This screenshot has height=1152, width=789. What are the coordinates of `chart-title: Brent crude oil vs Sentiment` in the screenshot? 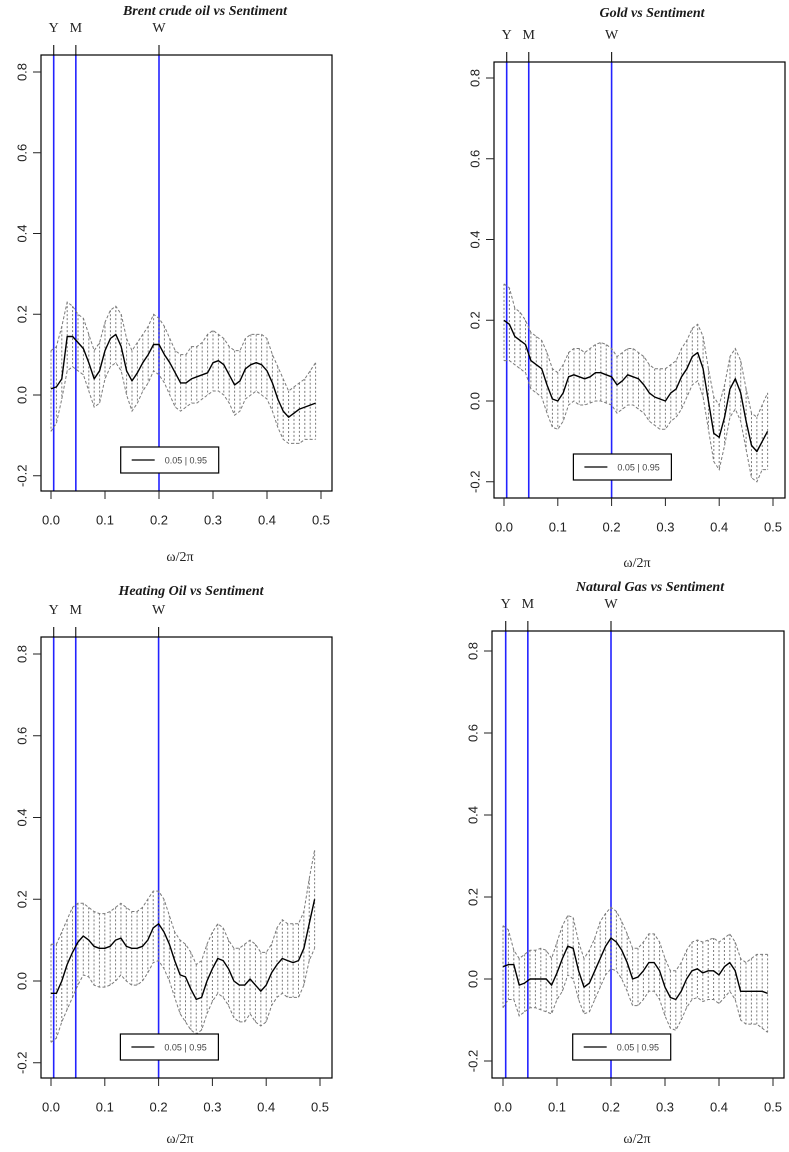 It's located at (205, 11).